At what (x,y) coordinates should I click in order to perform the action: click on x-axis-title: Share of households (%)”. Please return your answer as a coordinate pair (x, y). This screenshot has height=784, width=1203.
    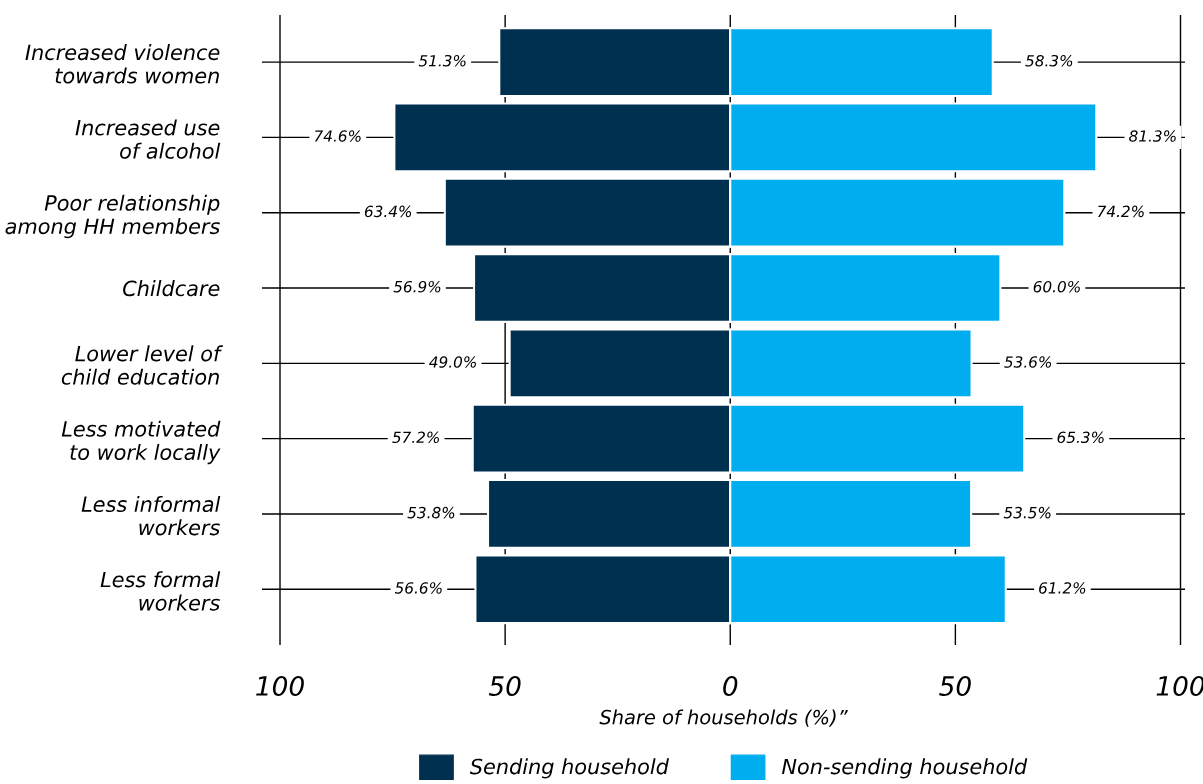
    Looking at the image, I should click on (723, 718).